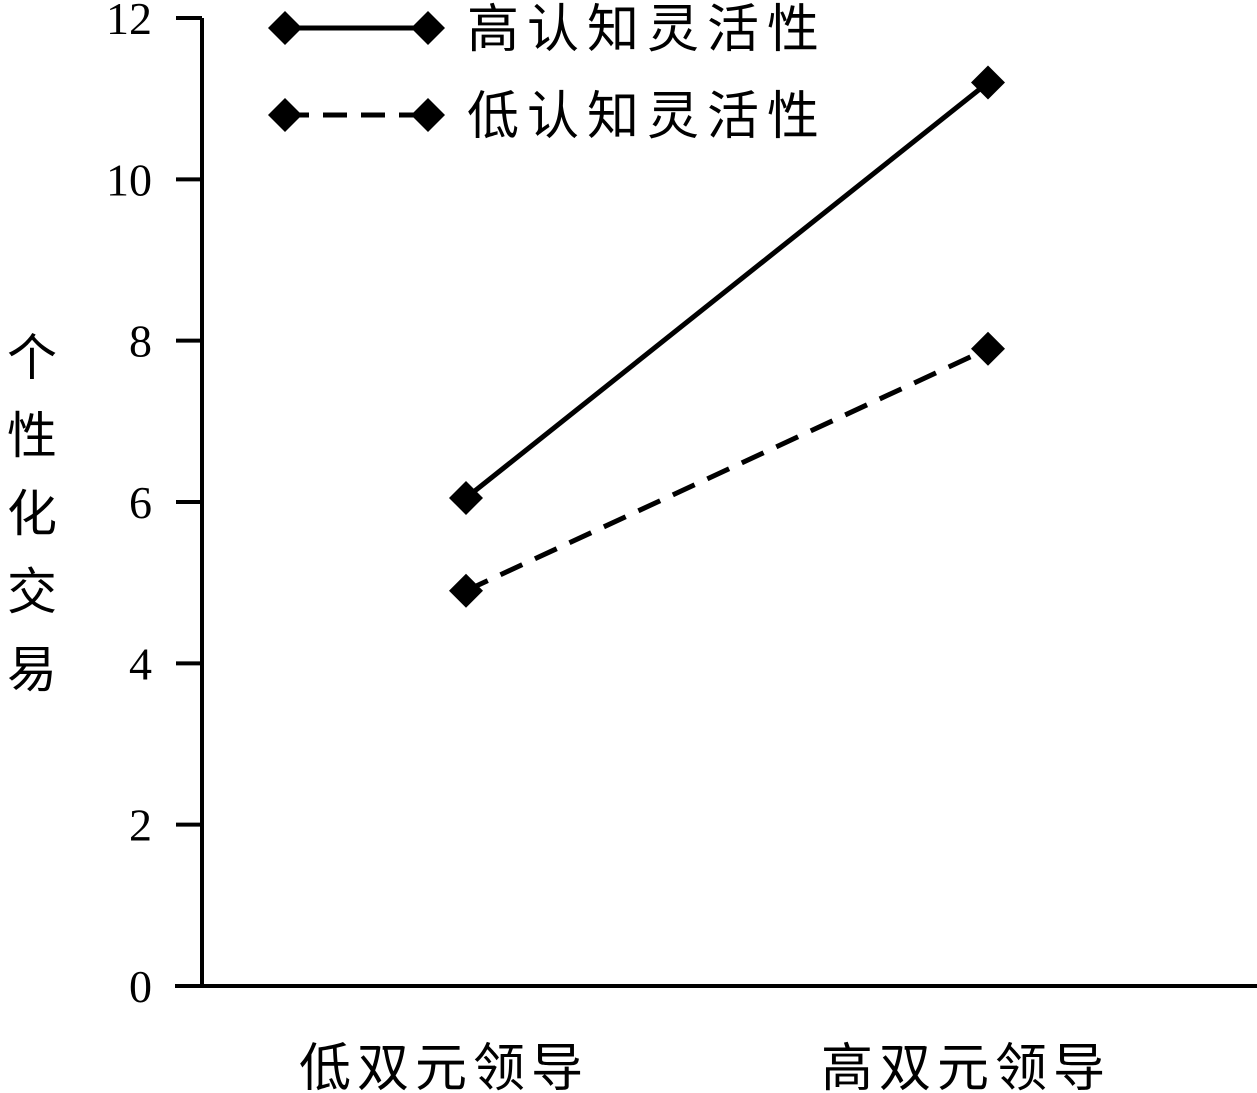 This screenshot has width=1257, height=1093. What do you see at coordinates (705, 1066) in the screenshot?
I see `x-category-labels: 低双元领导 高双元领导` at bounding box center [705, 1066].